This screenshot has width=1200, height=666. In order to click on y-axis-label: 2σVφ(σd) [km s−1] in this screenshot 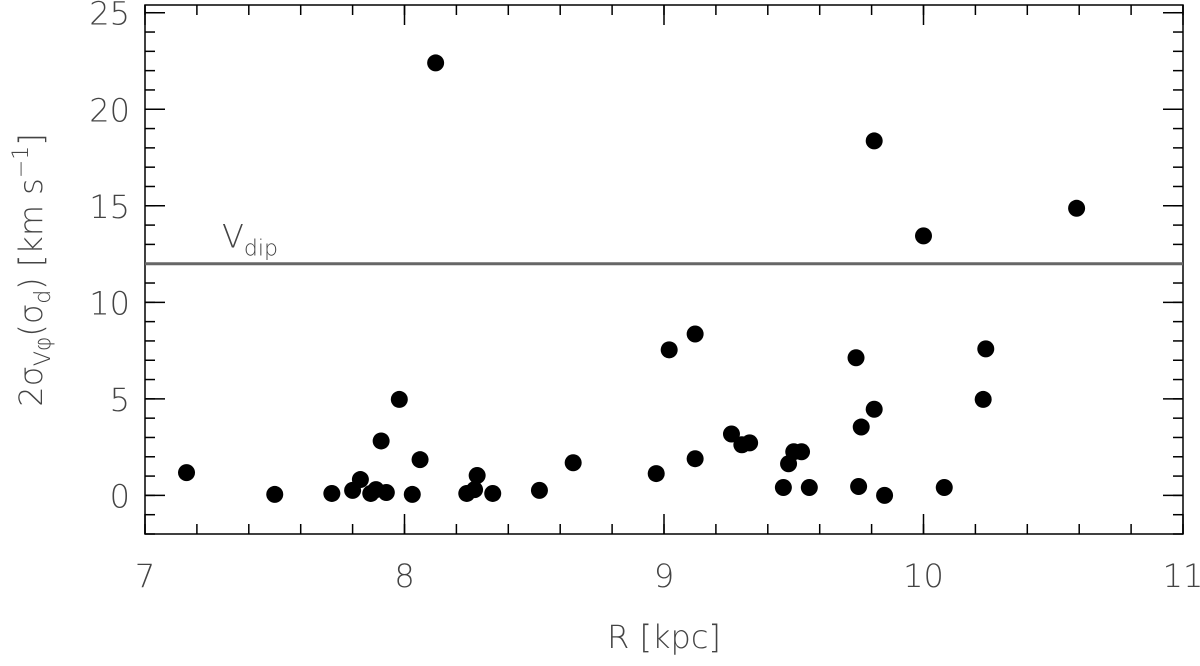, I will do `click(32, 270)`.